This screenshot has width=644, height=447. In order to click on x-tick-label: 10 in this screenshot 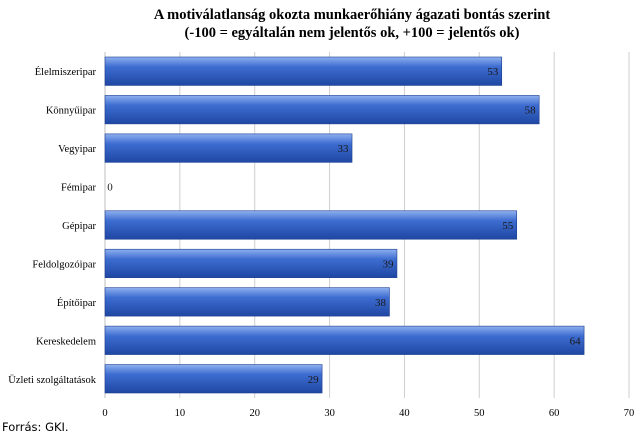, I will do `click(180, 413)`.